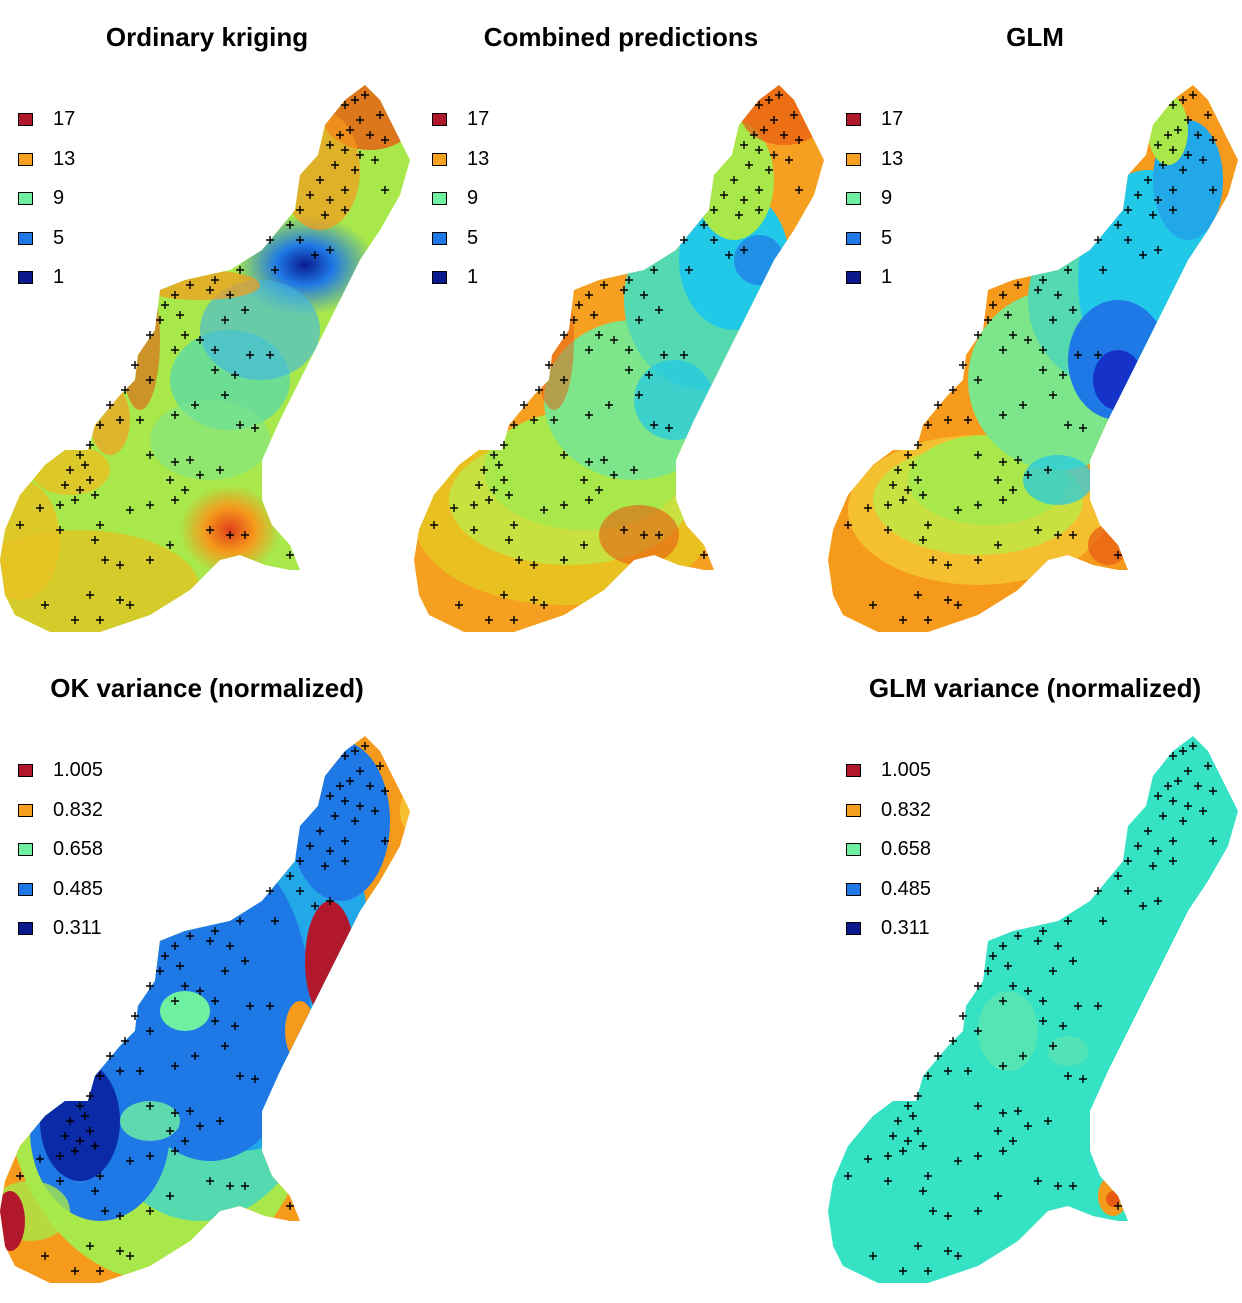 This screenshot has width=1242, height=1303. I want to click on legend-label: 0.311, so click(77, 928).